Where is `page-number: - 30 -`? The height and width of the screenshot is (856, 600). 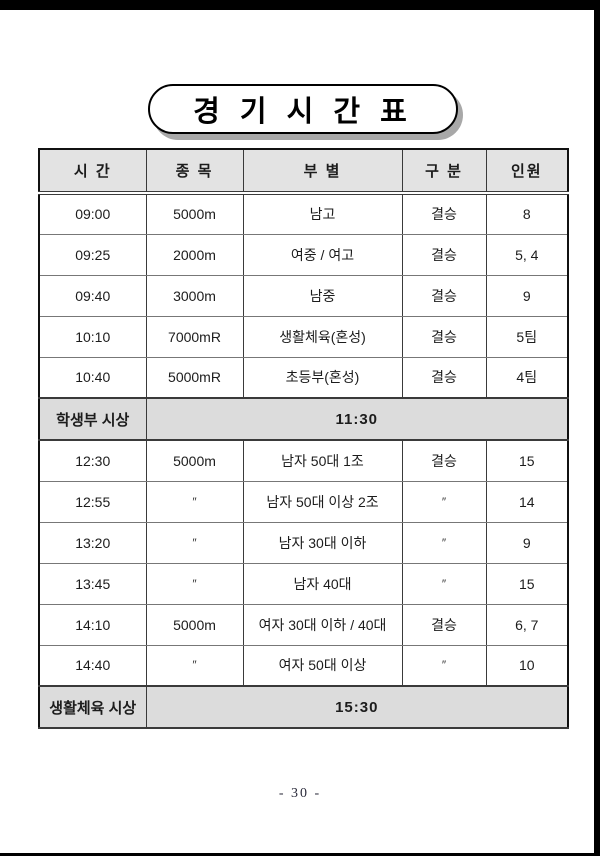
page-number: - 30 - is located at coordinates (300, 793).